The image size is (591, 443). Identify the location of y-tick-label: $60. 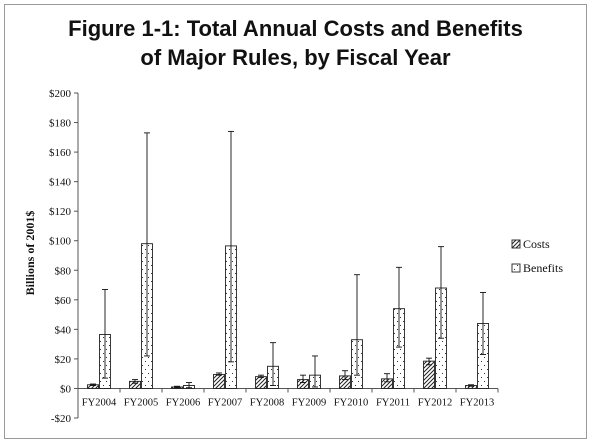
(63, 301).